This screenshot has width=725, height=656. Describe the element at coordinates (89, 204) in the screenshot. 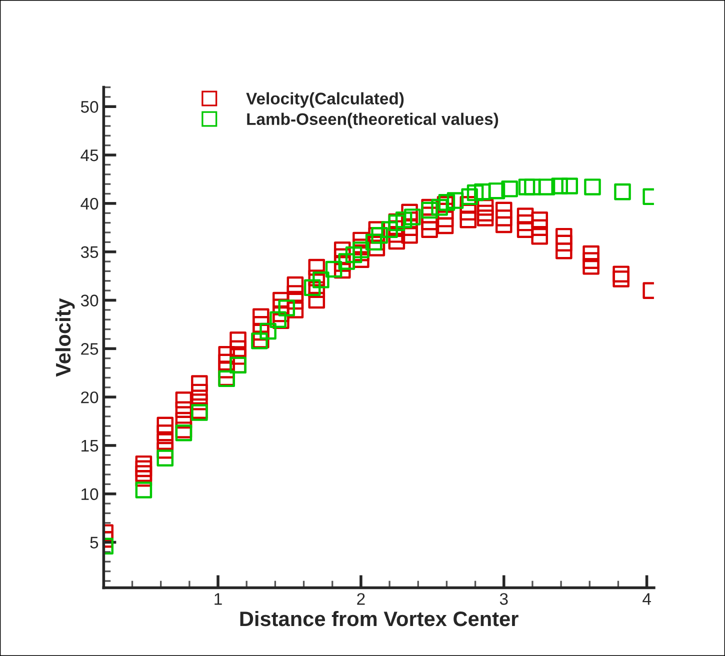

I see `y-tick-label: 40` at that location.